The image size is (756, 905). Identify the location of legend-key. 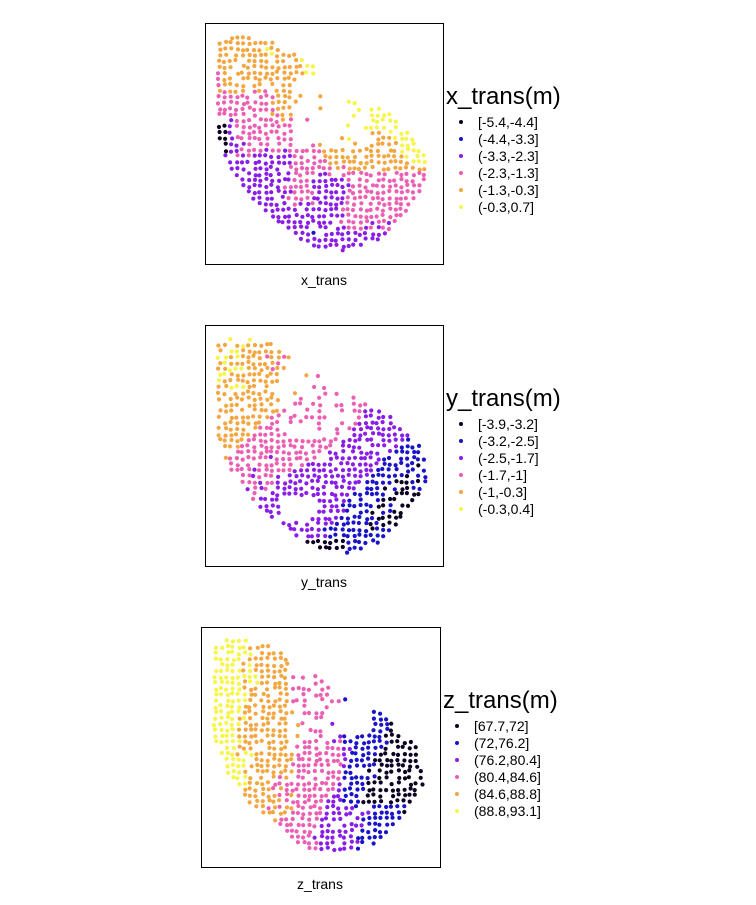
(457, 760).